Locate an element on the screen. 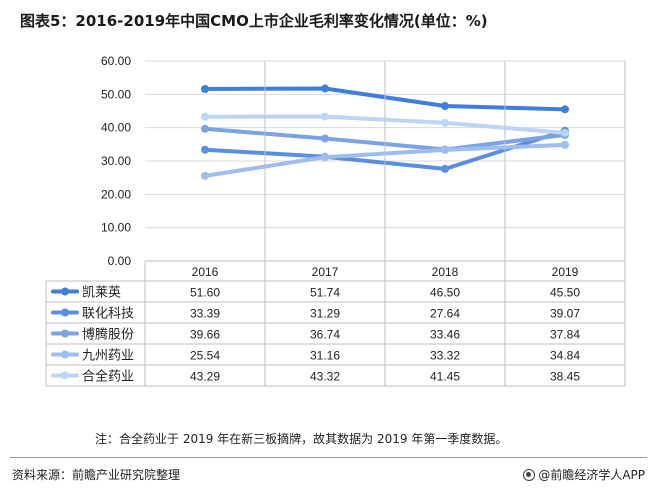 The image size is (657, 496). brand-credit: @前瞻经济学人APP is located at coordinates (584, 474).